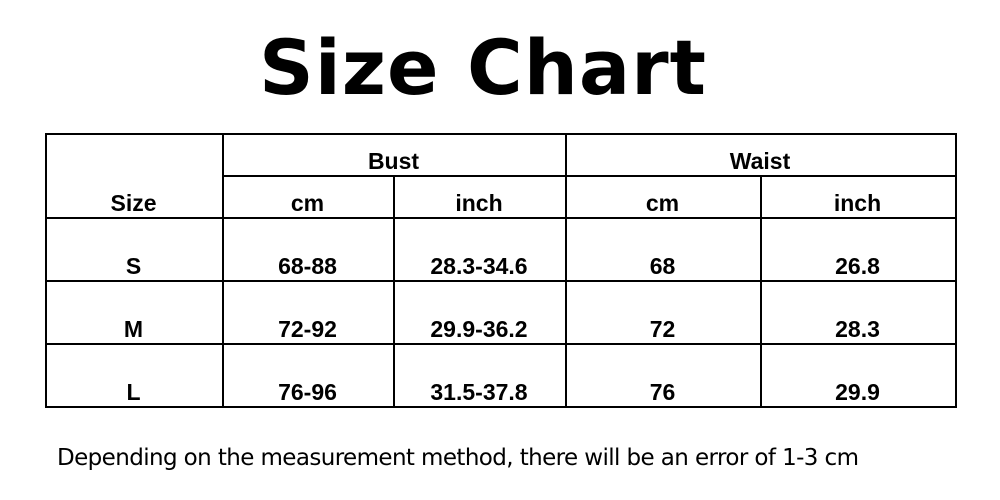 The height and width of the screenshot is (500, 1000). I want to click on table-border-right, so click(956, 270).